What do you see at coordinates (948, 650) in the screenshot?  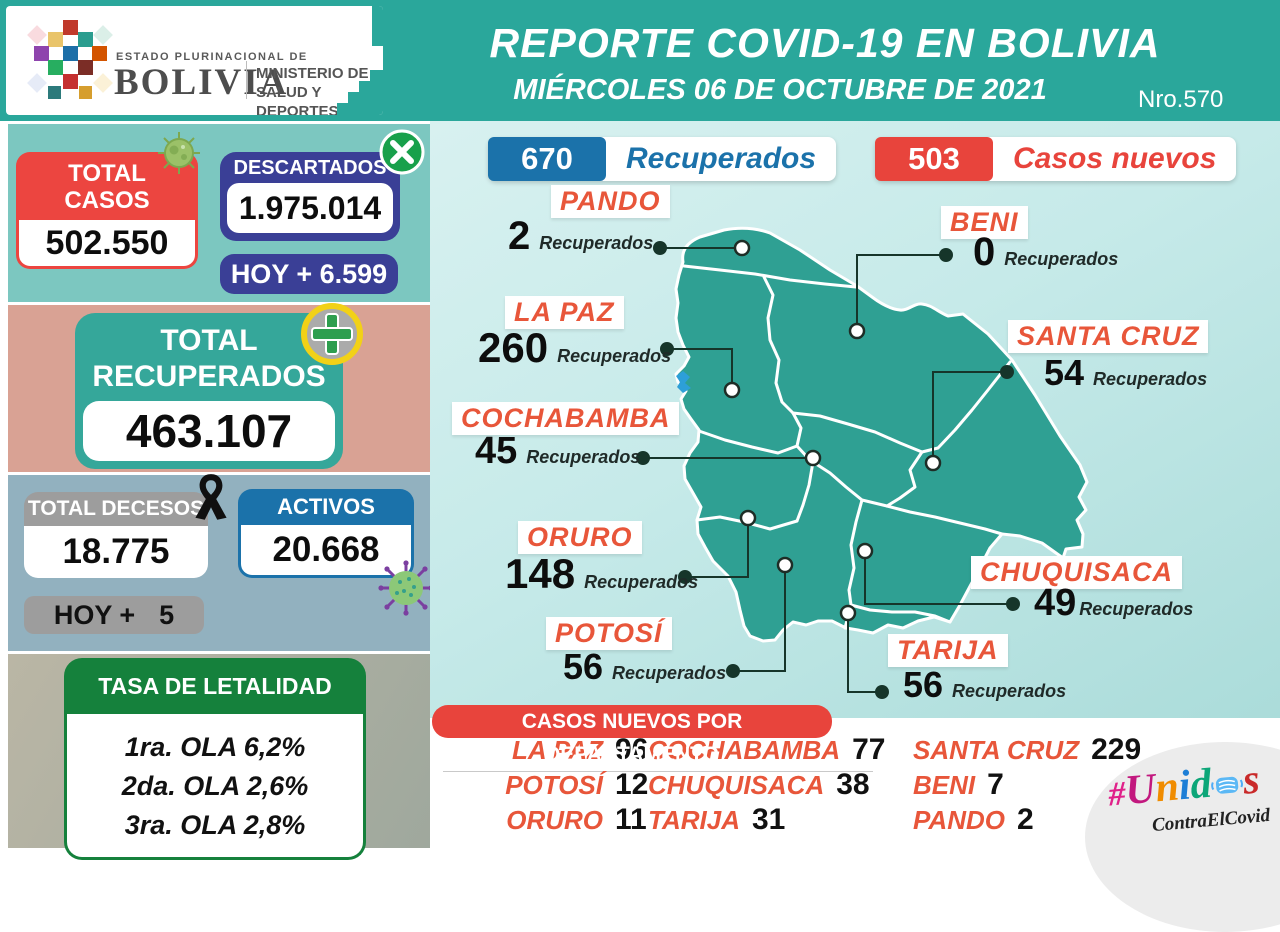 I see `dept-label-tarija: TARIJA` at bounding box center [948, 650].